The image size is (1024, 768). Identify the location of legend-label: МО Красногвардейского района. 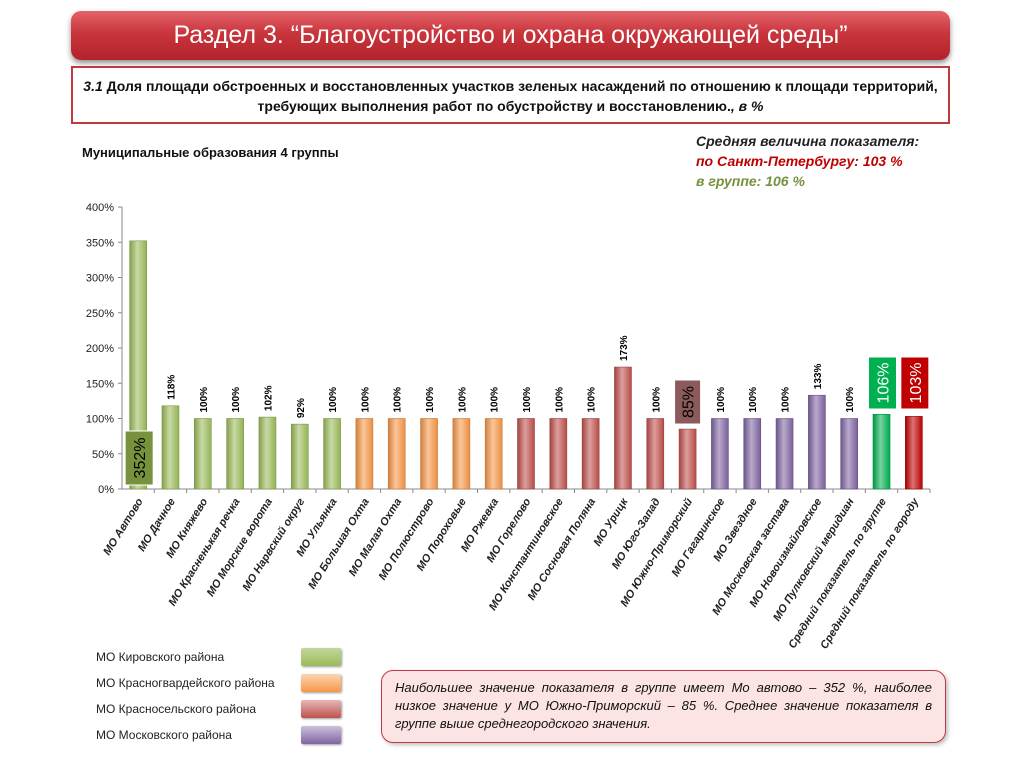
(185, 683).